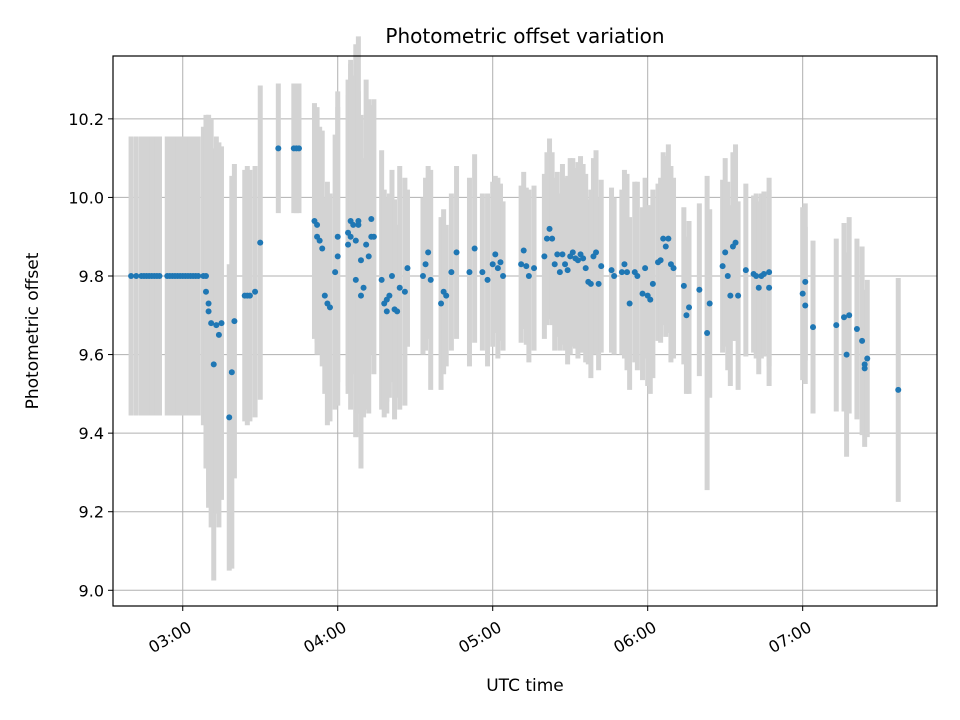  I want to click on y-tick-label: 10.0, so click(86, 197).